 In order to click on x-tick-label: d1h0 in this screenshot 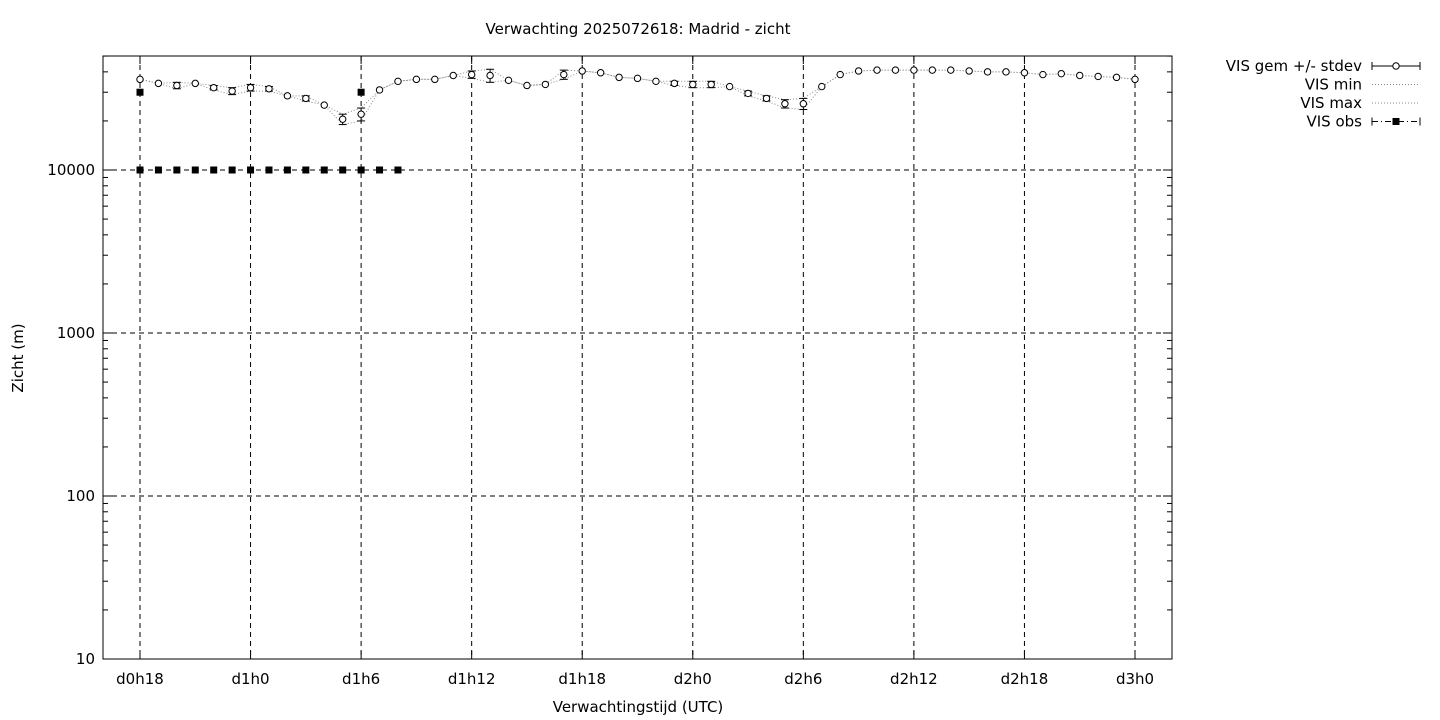, I will do `click(250, 679)`.